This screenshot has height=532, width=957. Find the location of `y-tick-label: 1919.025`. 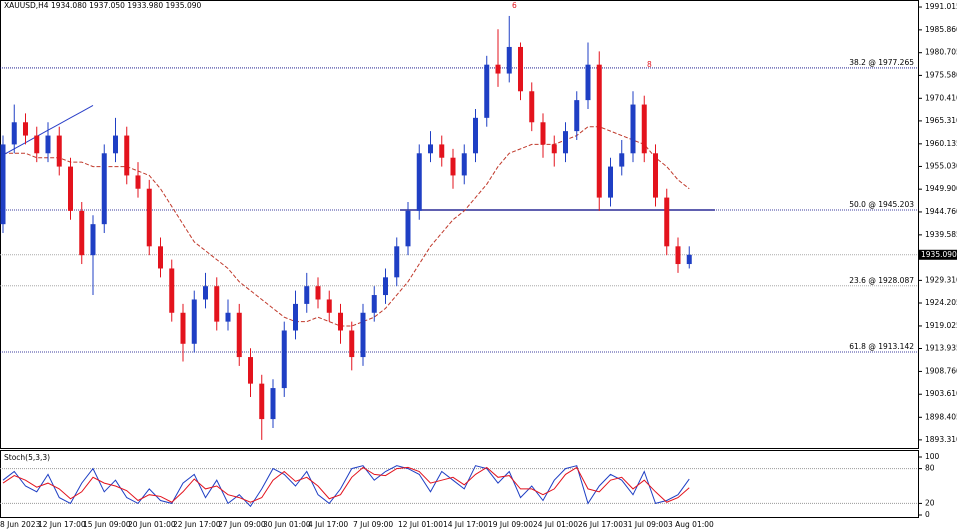

y-tick-label: 1919.025 is located at coordinates (941, 325).